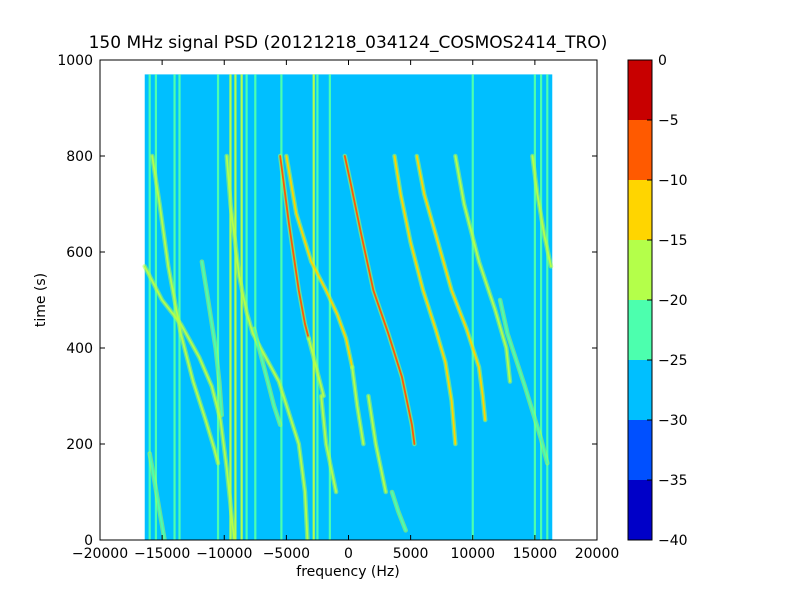 The image size is (800, 604). I want to click on colorbar-tick-label: −15, so click(673, 241).